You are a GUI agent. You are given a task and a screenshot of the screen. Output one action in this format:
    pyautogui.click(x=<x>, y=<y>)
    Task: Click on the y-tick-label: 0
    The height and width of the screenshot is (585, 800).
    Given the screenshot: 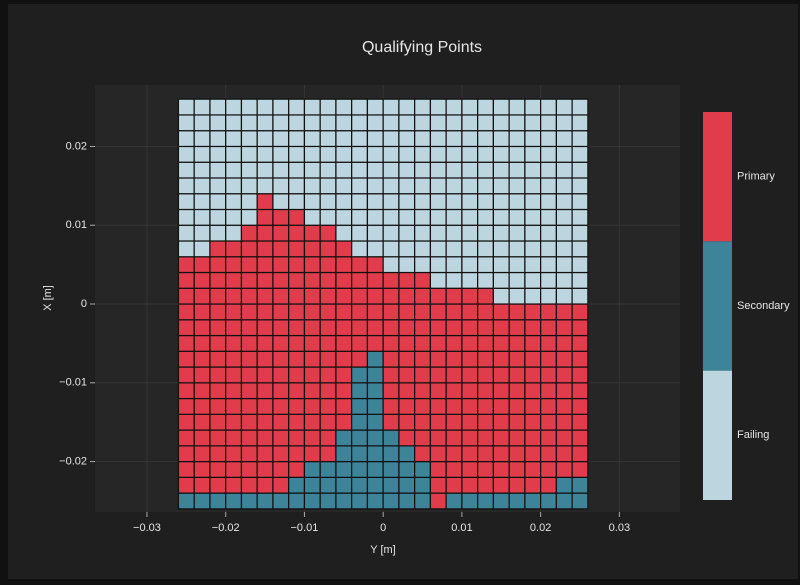 What is the action you would take?
    pyautogui.click(x=84, y=304)
    